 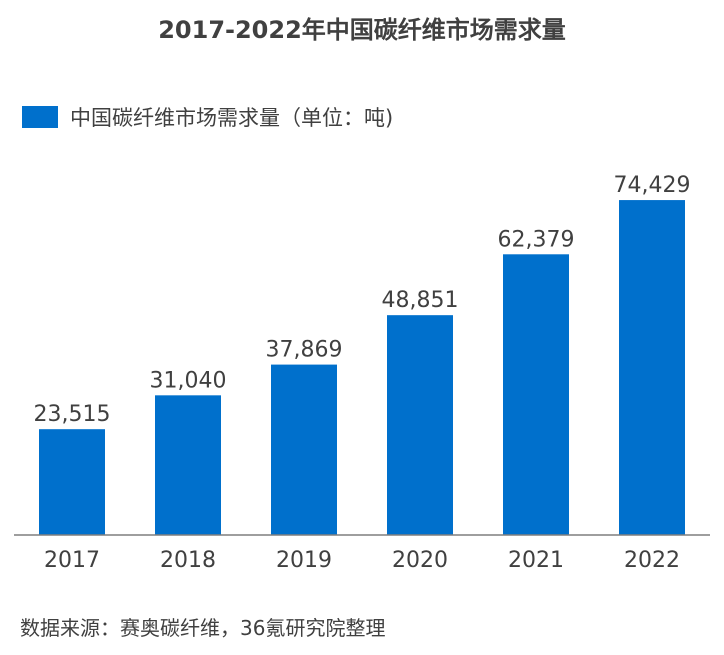 What do you see at coordinates (652, 367) in the screenshot?
I see `bar-2022` at bounding box center [652, 367].